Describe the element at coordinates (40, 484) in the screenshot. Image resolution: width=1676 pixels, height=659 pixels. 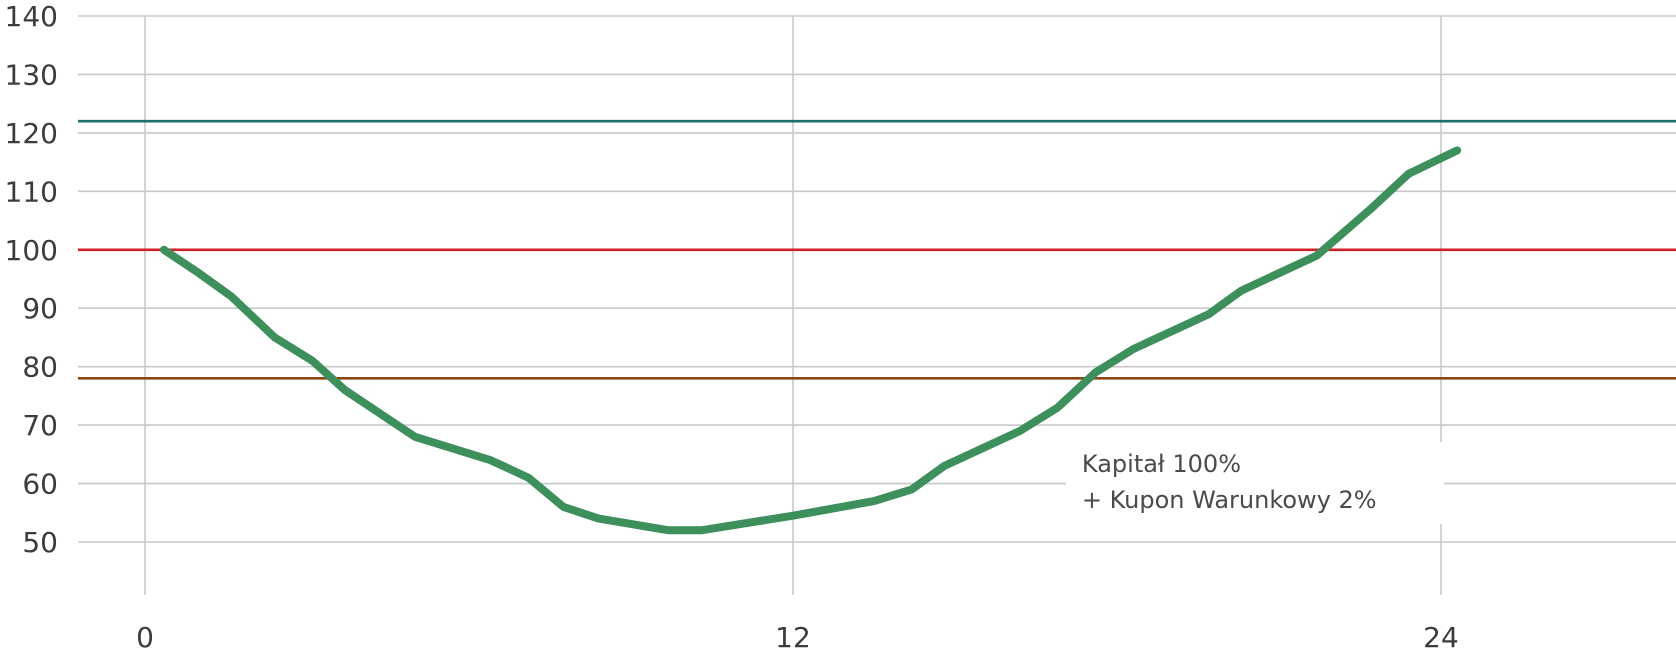
I see `y-tick-label: 60` at that location.